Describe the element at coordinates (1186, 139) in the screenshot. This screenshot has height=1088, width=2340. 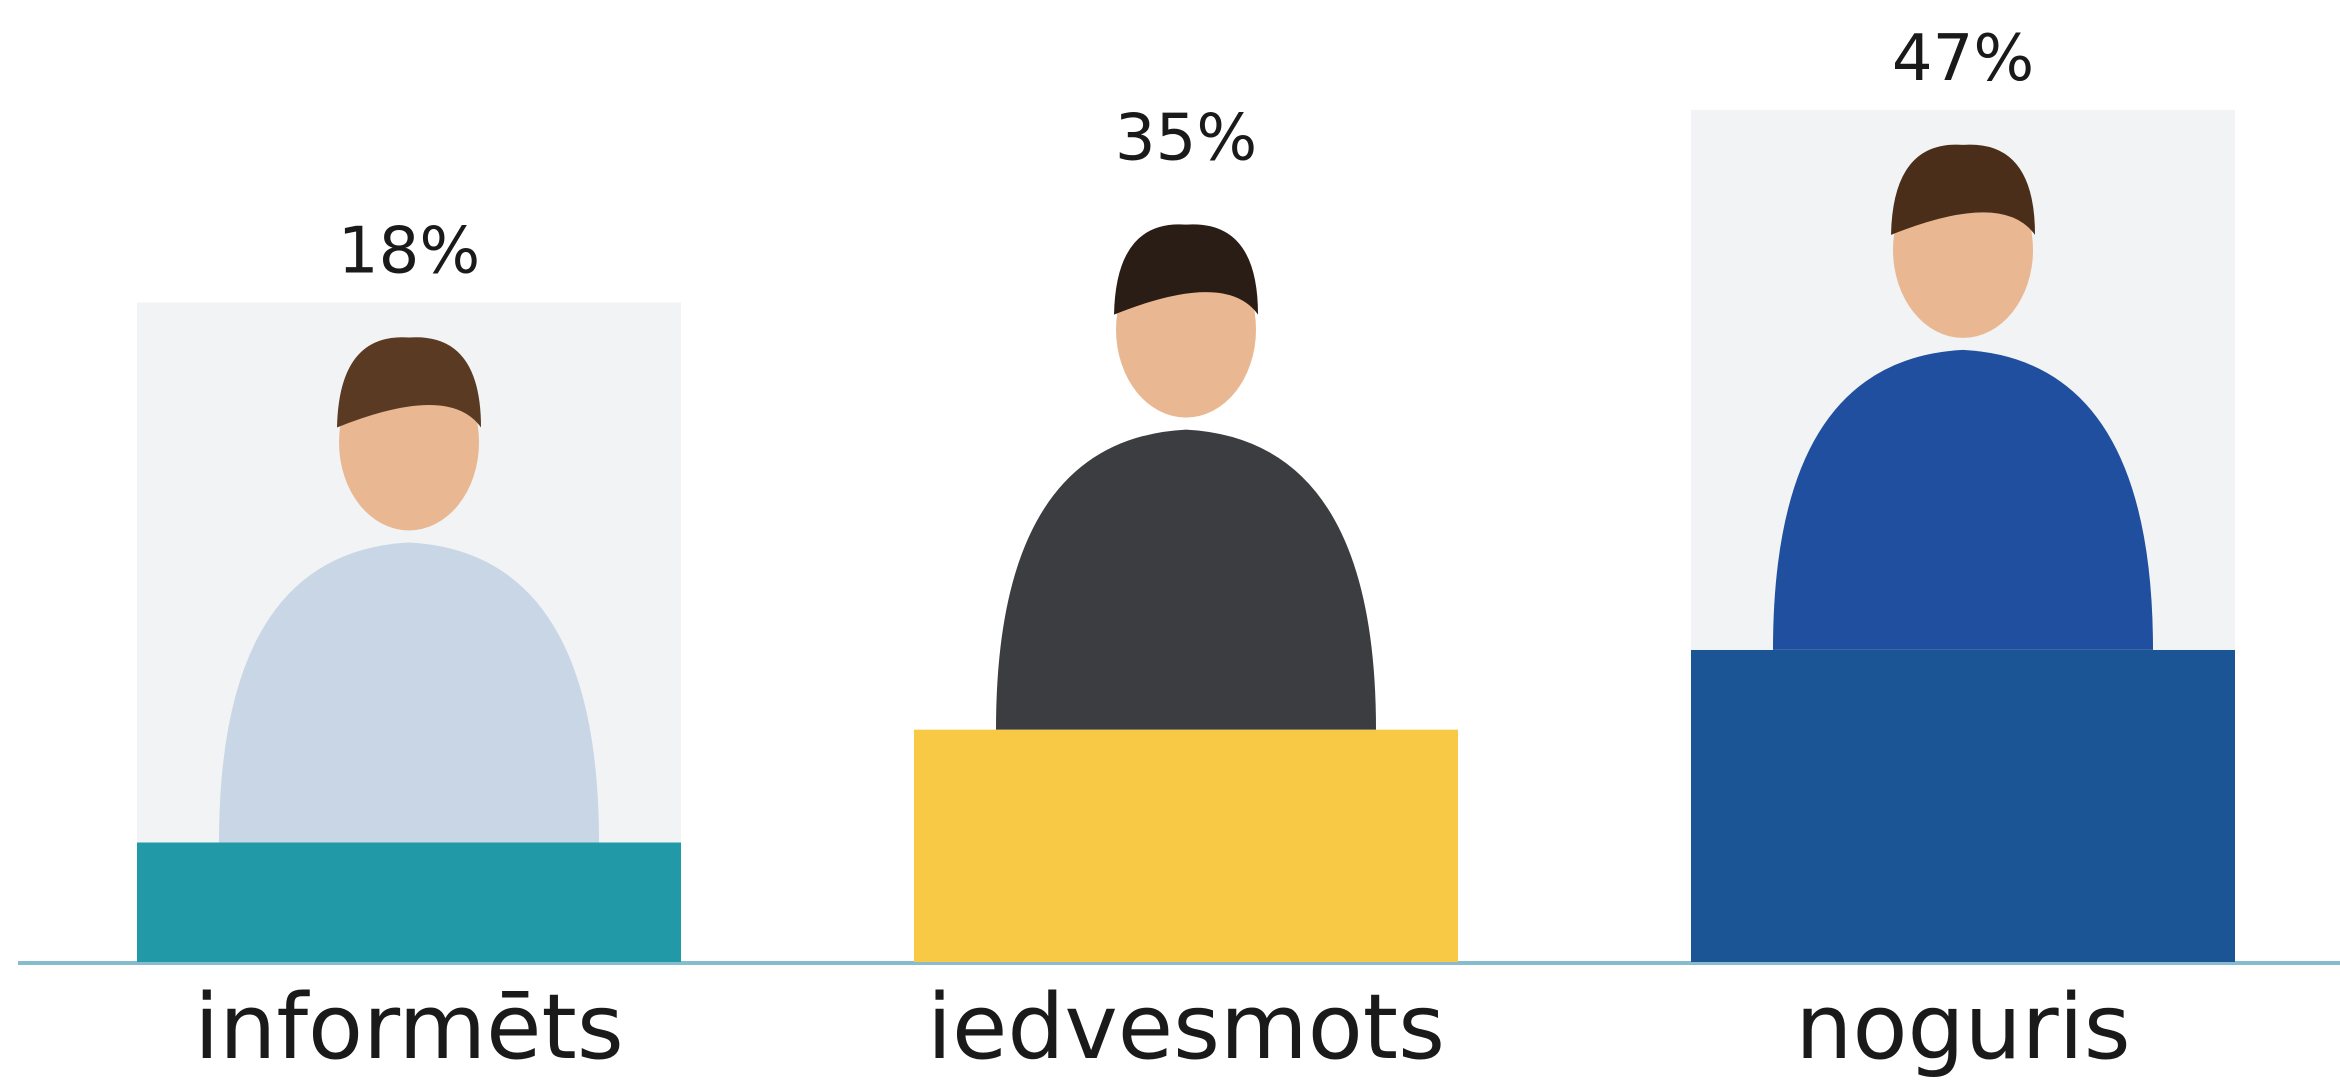
I see `value-label: 35%` at that location.